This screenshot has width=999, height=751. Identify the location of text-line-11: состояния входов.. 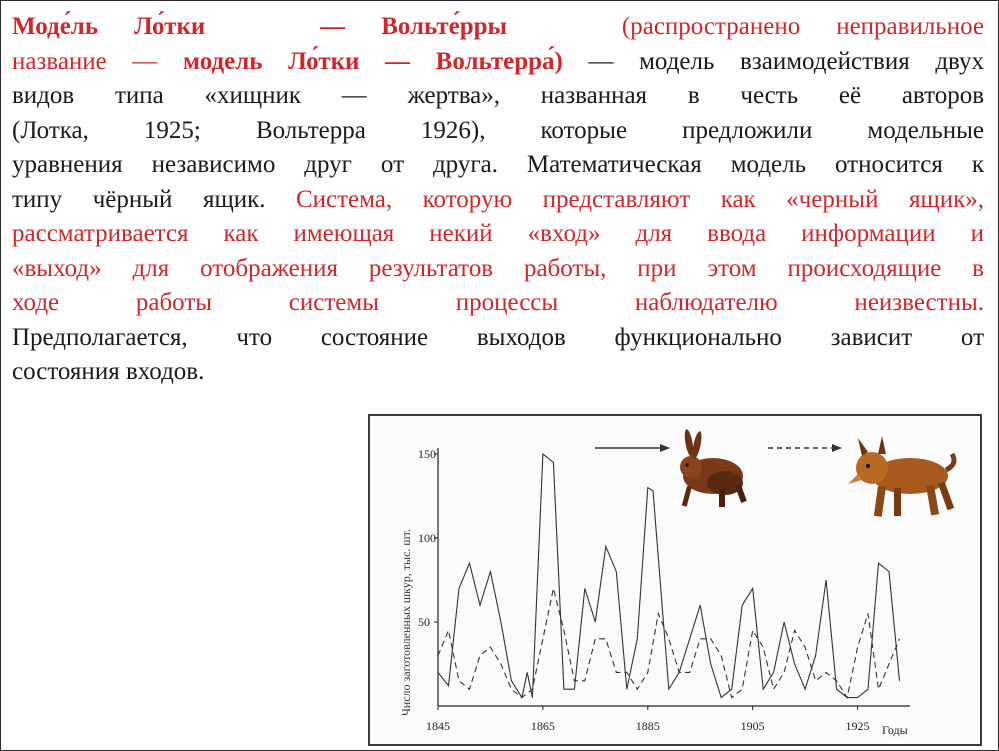
(108, 371).